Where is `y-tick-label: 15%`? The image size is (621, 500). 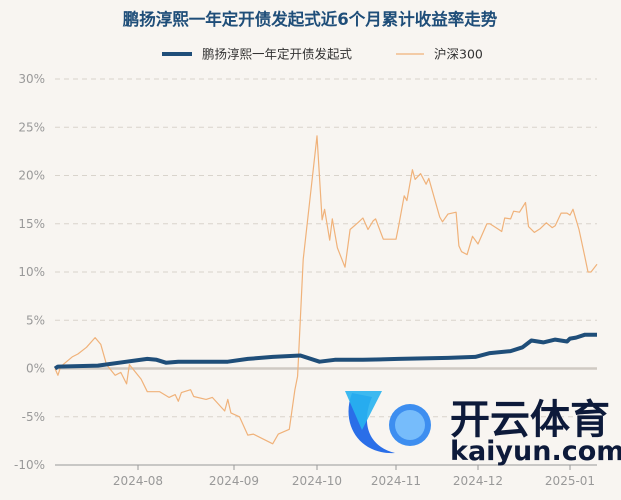
y-tick-label: 15% is located at coordinates (31, 224).